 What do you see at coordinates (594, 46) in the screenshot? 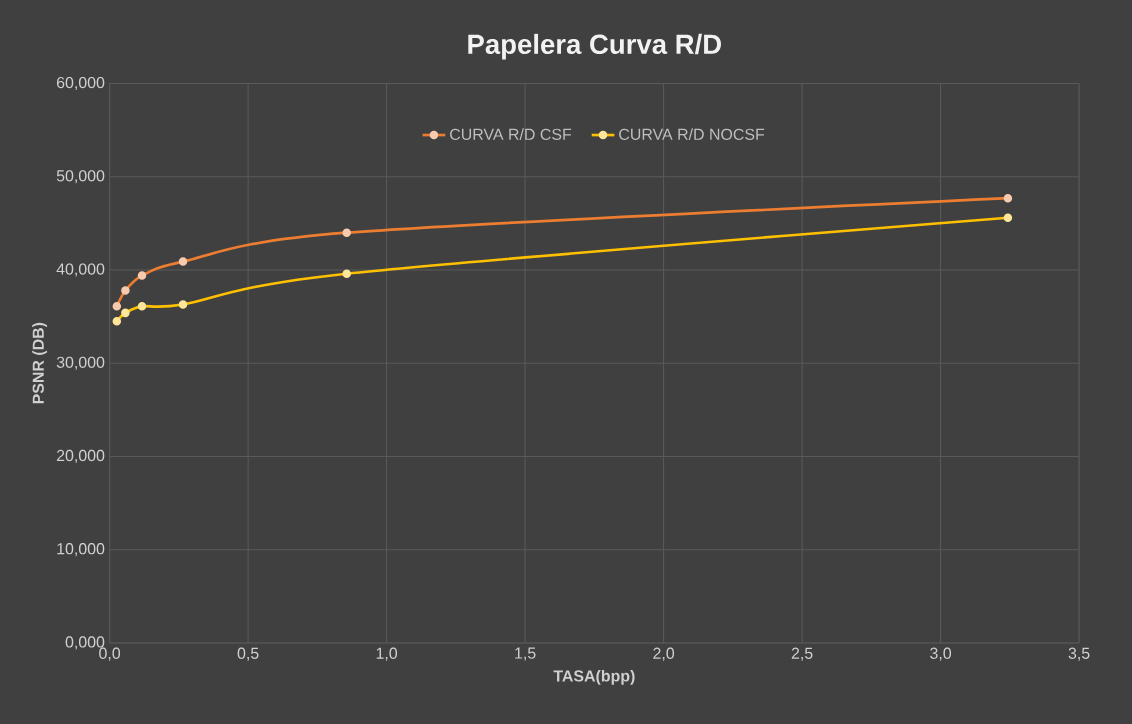
I see `chart-title: Papelera Curva R/D` at bounding box center [594, 46].